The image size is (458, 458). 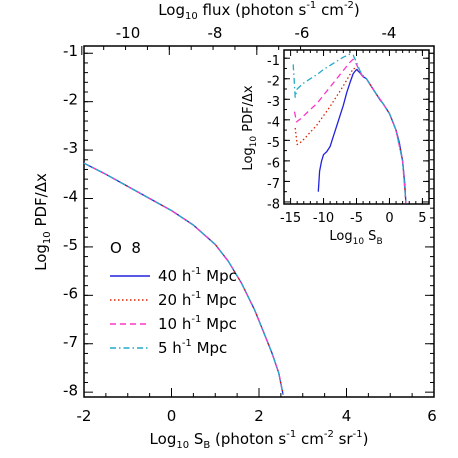 What do you see at coordinates (273, 123) in the screenshot?
I see `inset-y-tick-label: -4` at bounding box center [273, 123].